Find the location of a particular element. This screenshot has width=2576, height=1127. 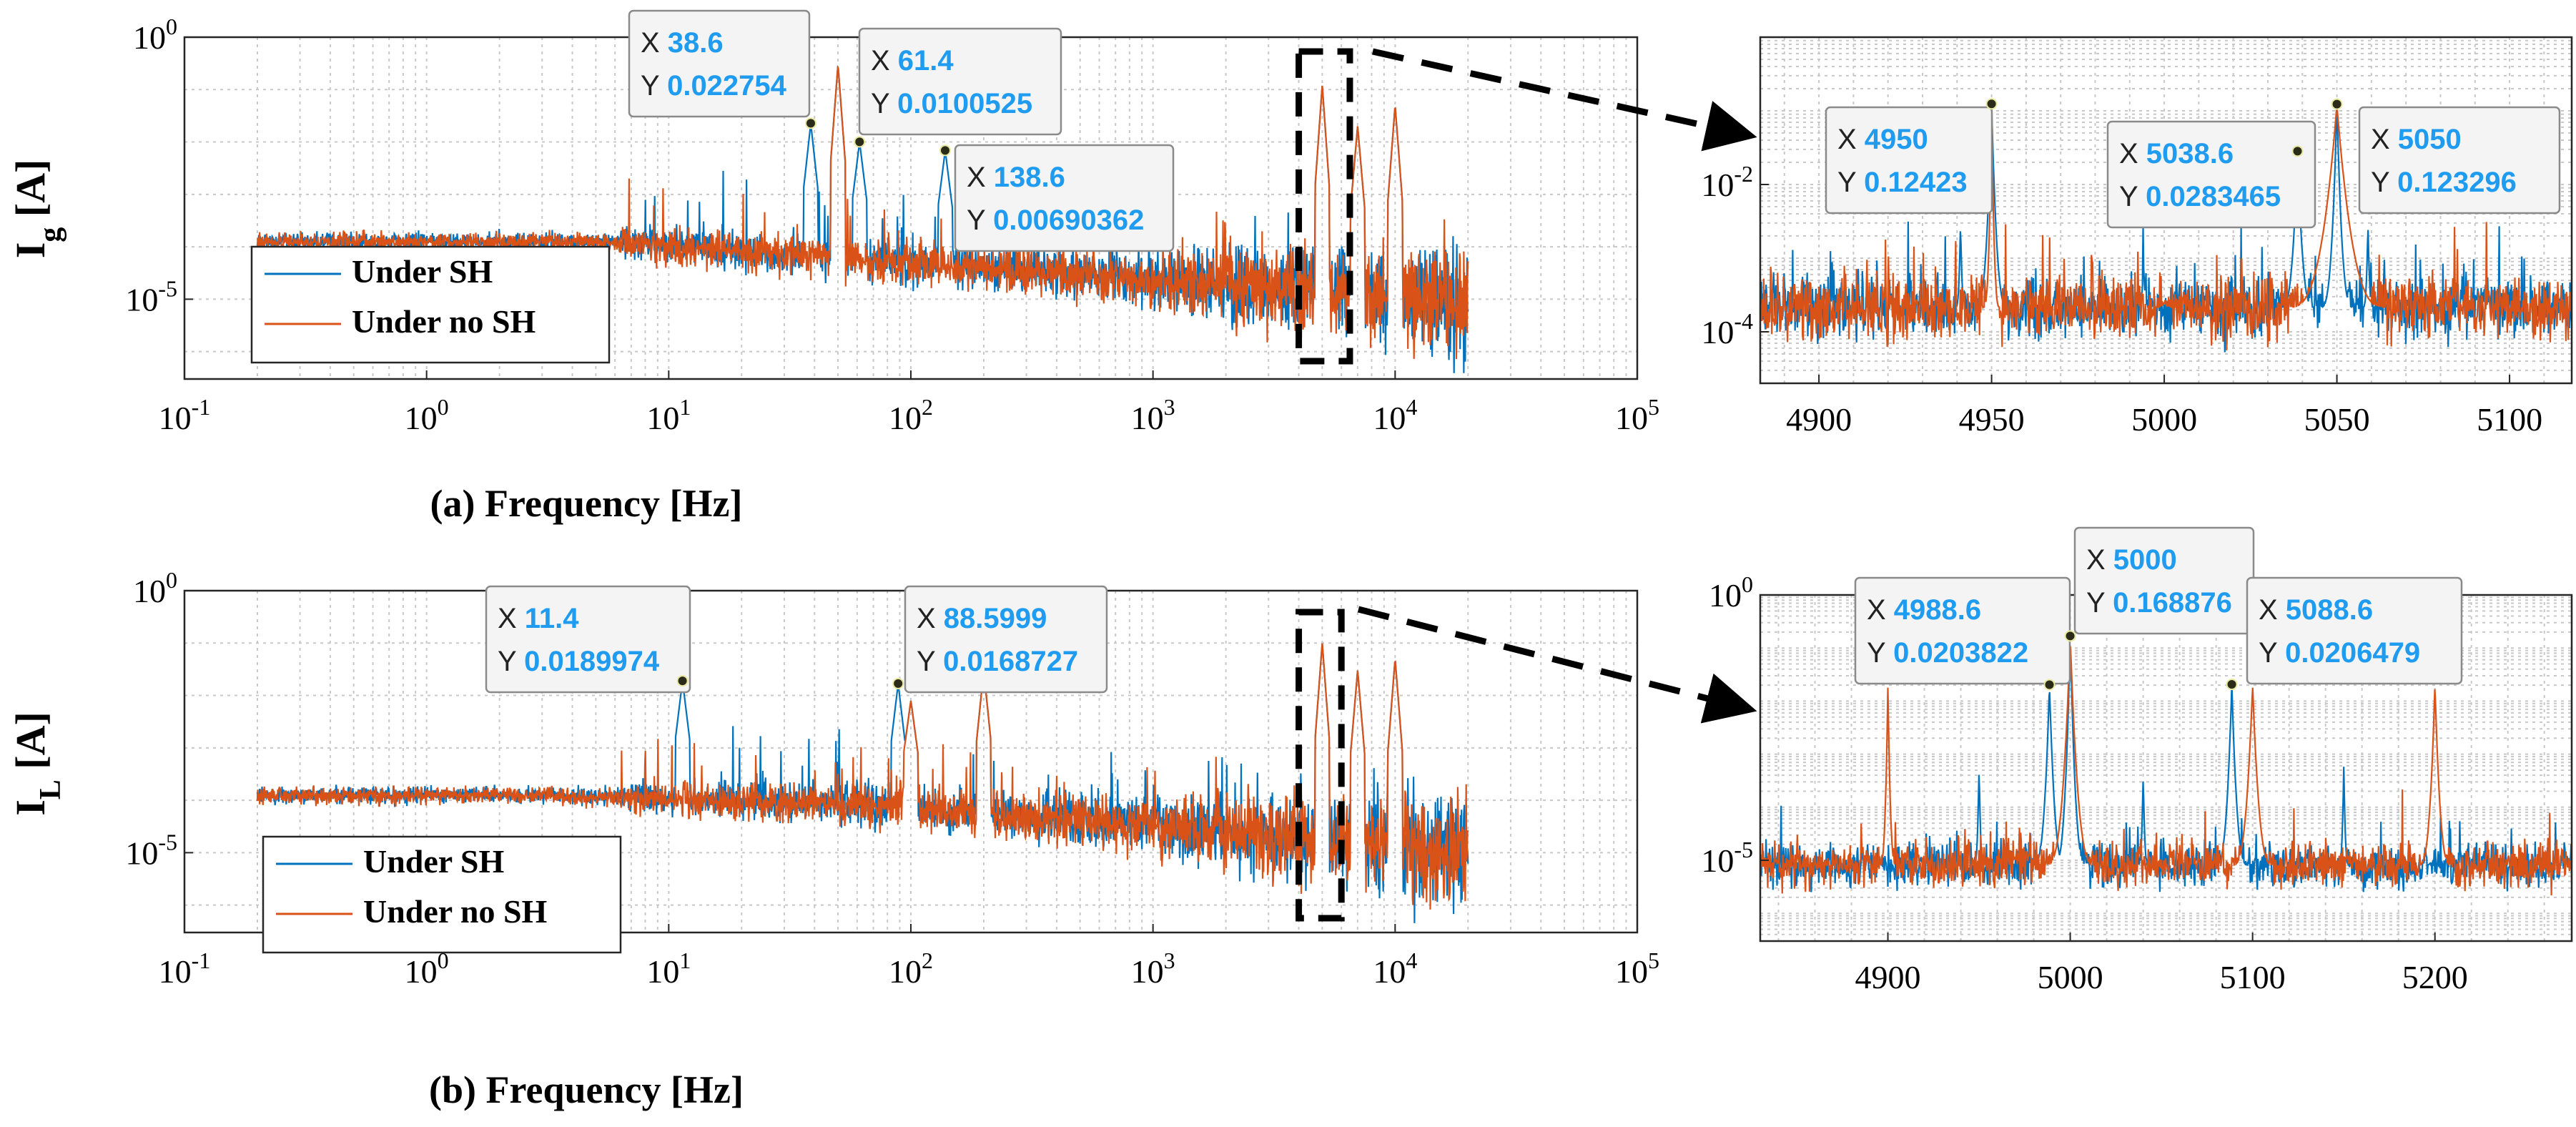

datatip-y-value: 0.0168727 is located at coordinates (1010, 661).